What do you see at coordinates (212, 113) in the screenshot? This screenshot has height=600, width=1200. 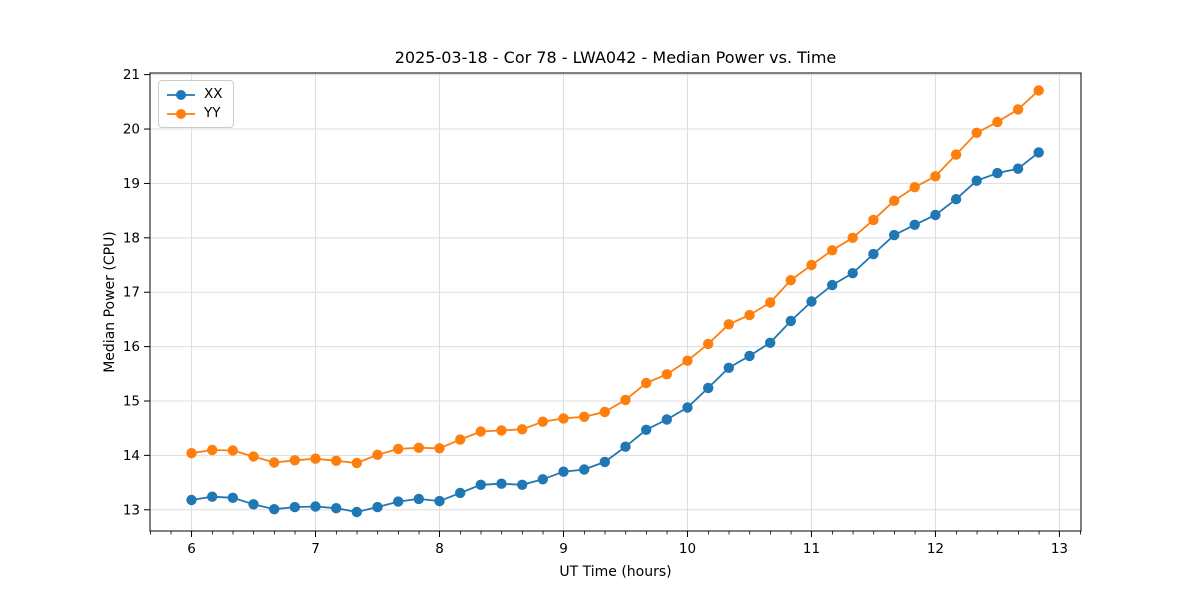 I see `legend-label-yy: YY` at bounding box center [212, 113].